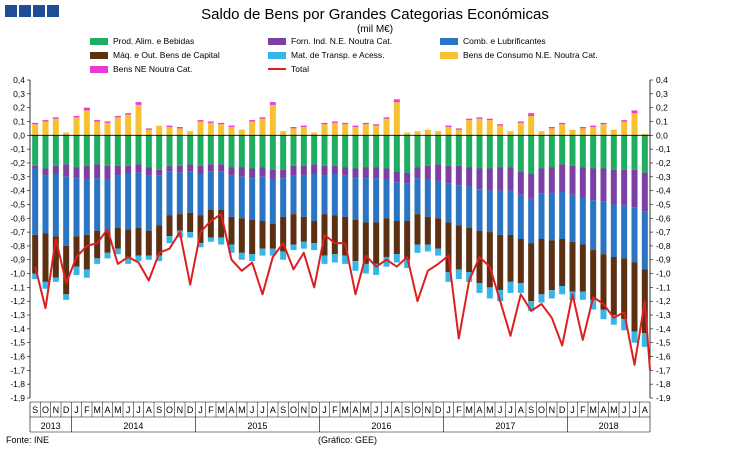 Image resolution: width=750 pixels, height=450 pixels. I want to click on x-tick-label: F, so click(583, 410).